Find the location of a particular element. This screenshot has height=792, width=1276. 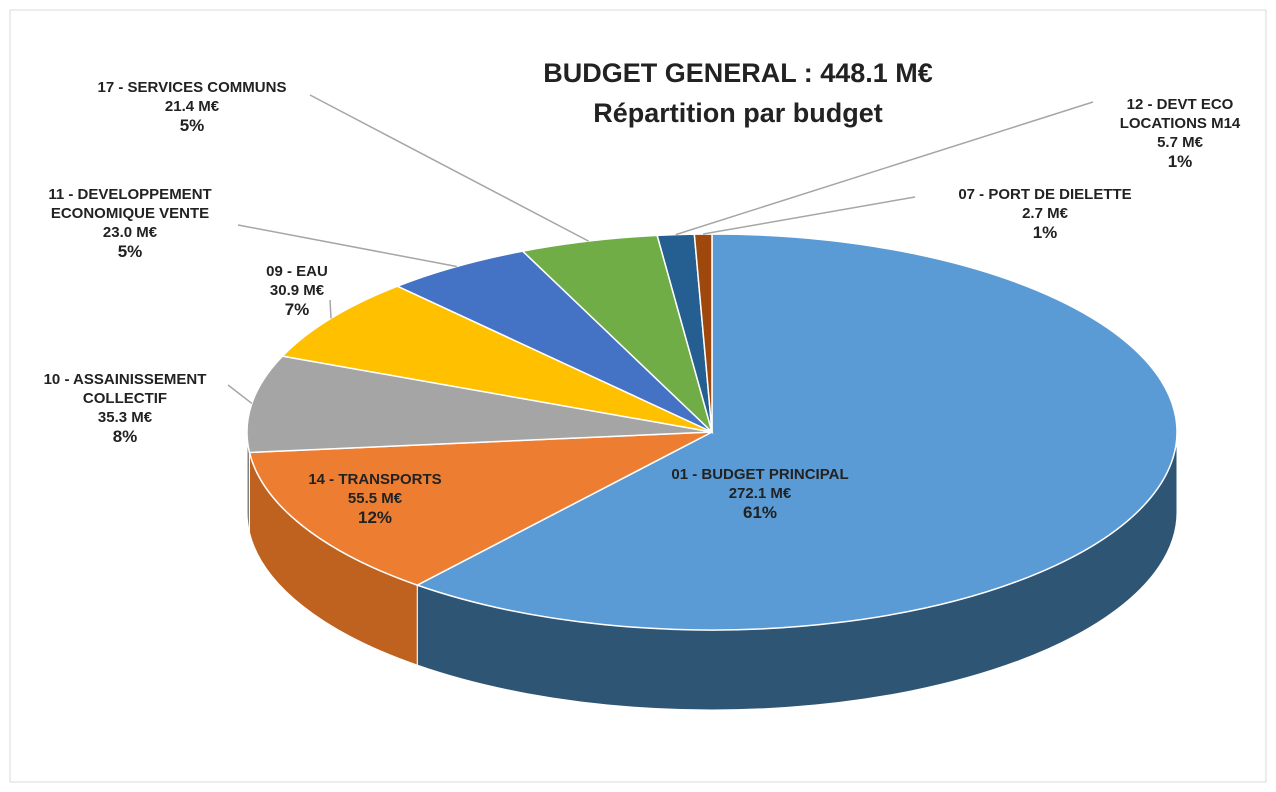

category-label: 12 - DEVT ECO LOCATIONS M14 is located at coordinates (1180, 114).